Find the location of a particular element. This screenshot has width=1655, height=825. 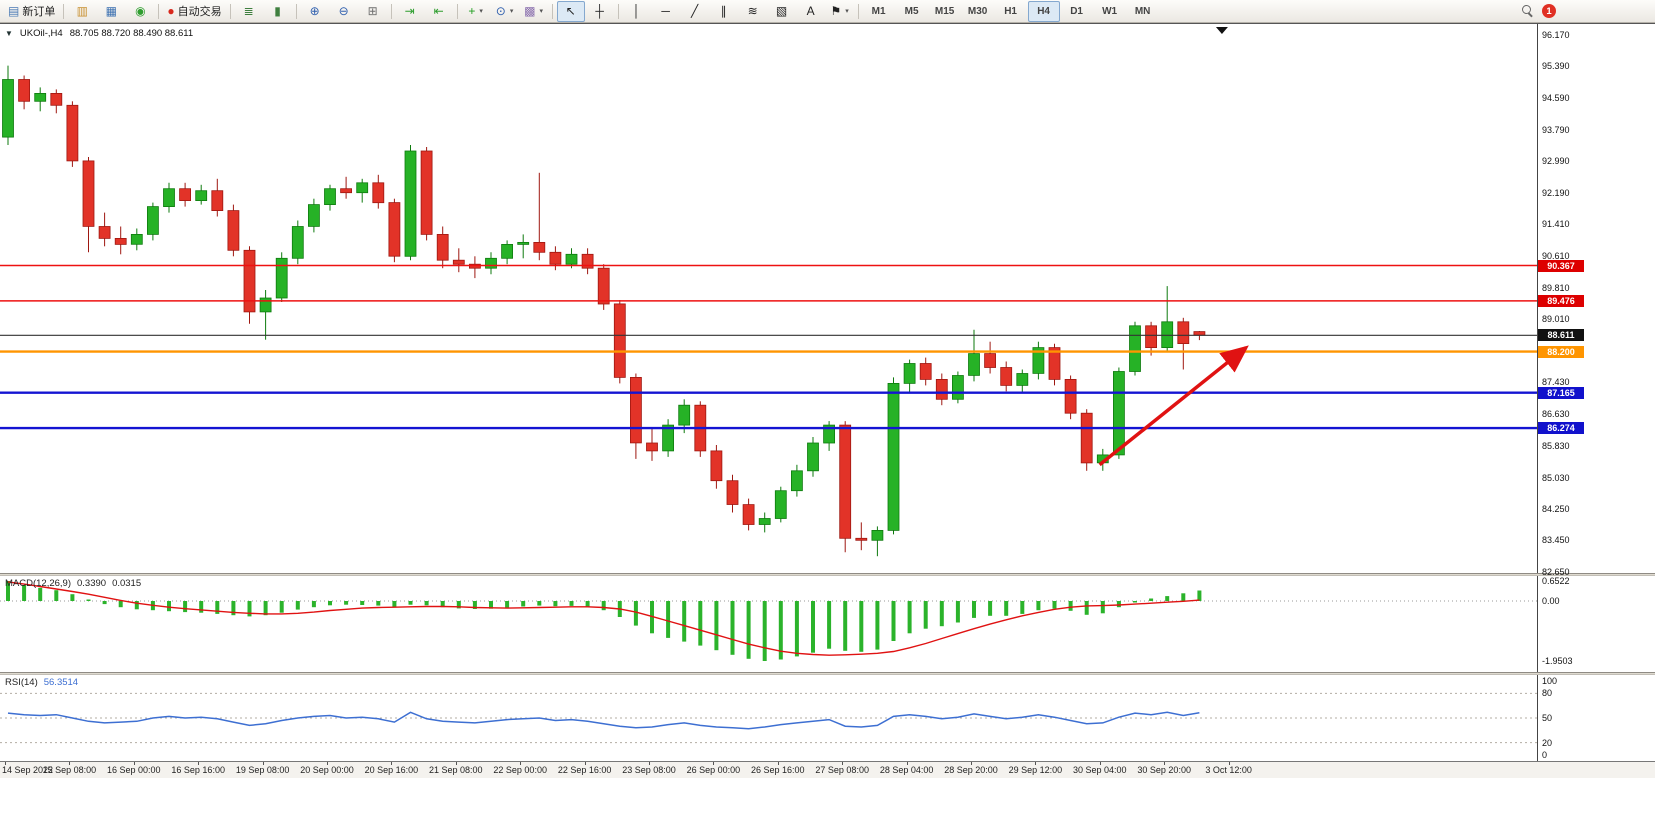

macd-axis-label: 0.6522 is located at coordinates (1556, 581).